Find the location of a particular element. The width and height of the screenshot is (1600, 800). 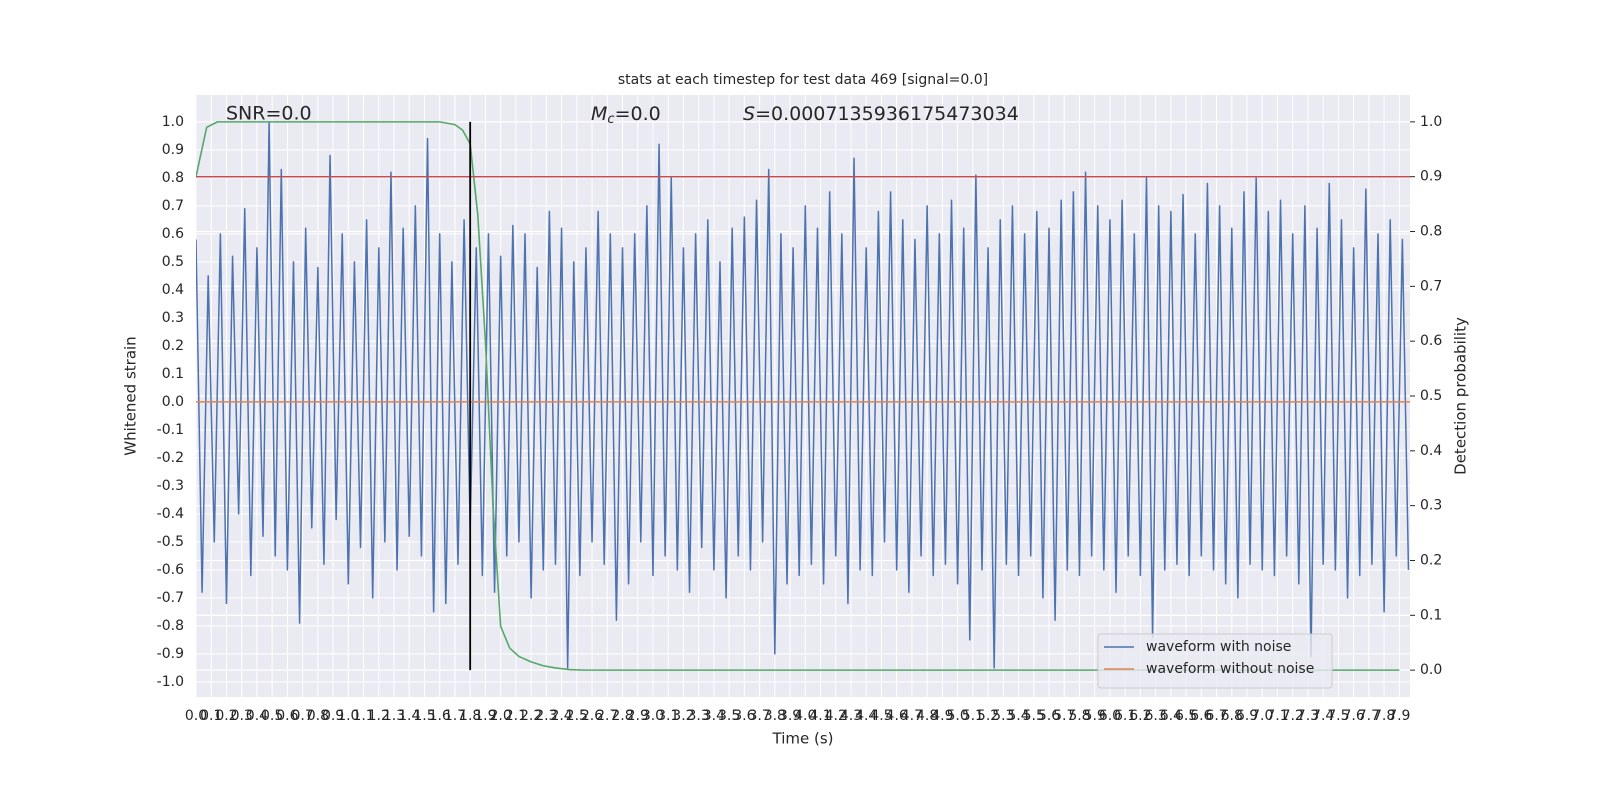

x-tick-label: 6.6 is located at coordinates (1201, 716).